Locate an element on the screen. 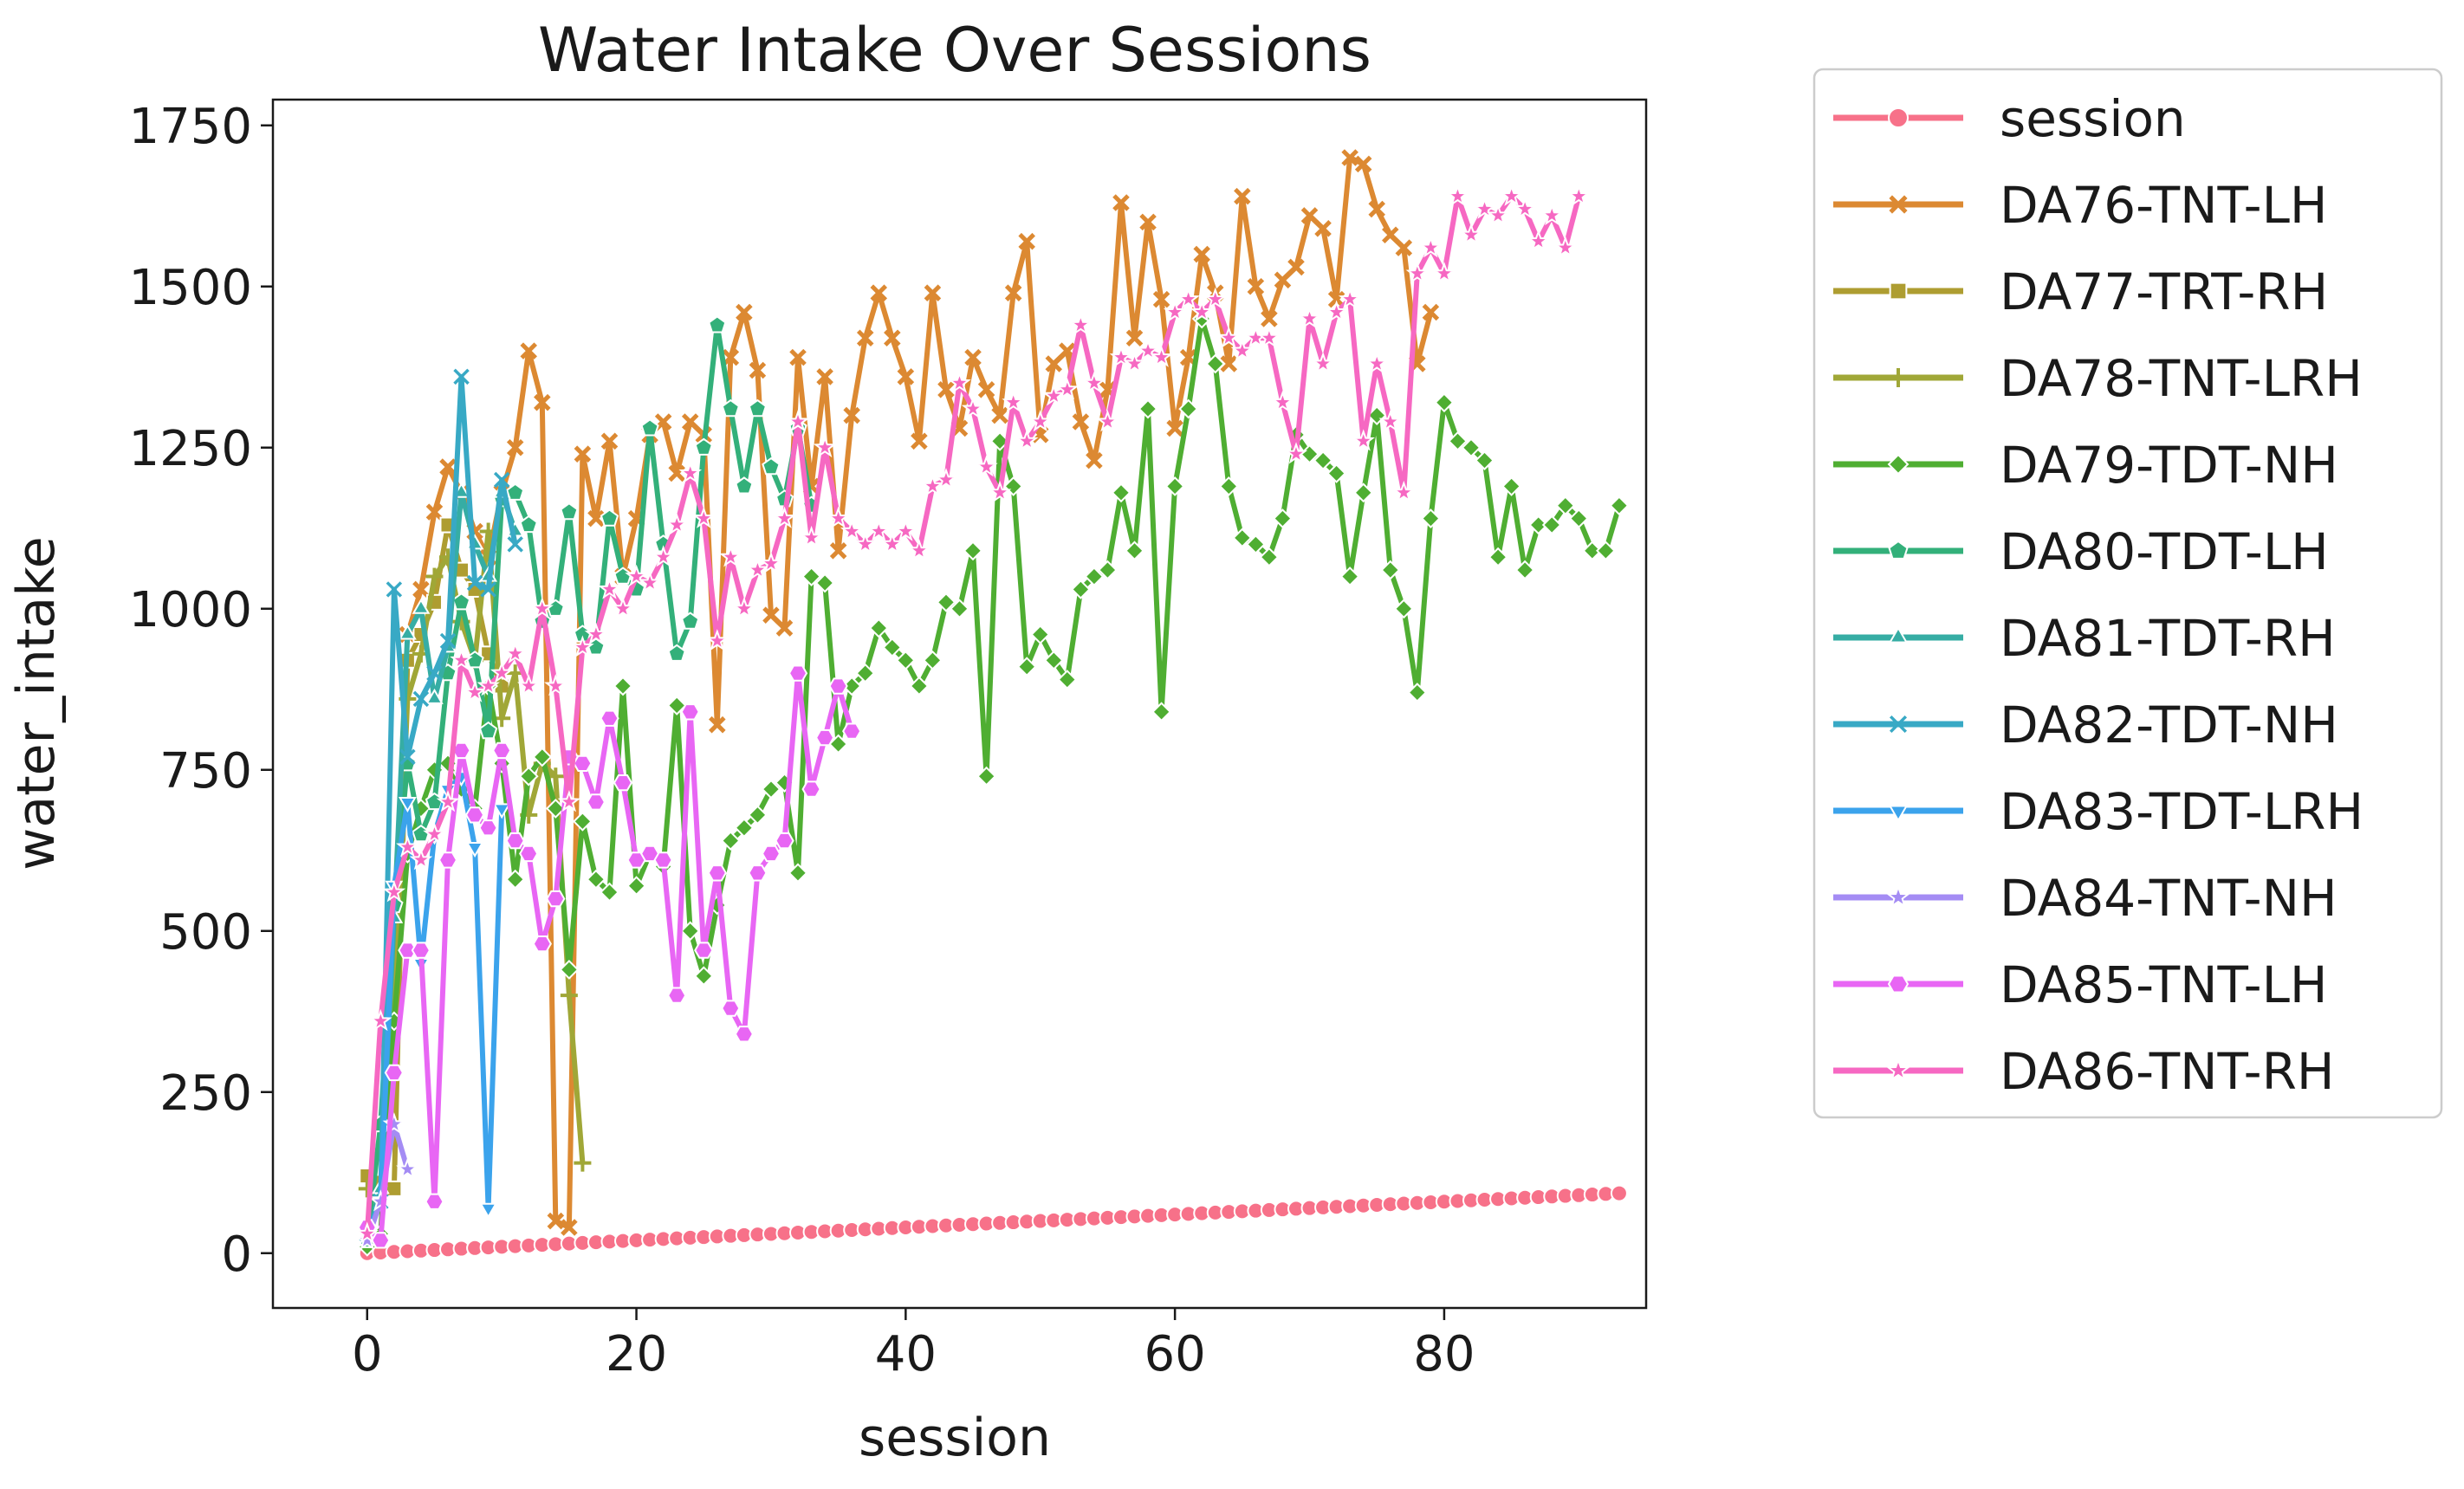 The height and width of the screenshot is (1489, 2464). x-tick-label: 0 is located at coordinates (367, 1354).